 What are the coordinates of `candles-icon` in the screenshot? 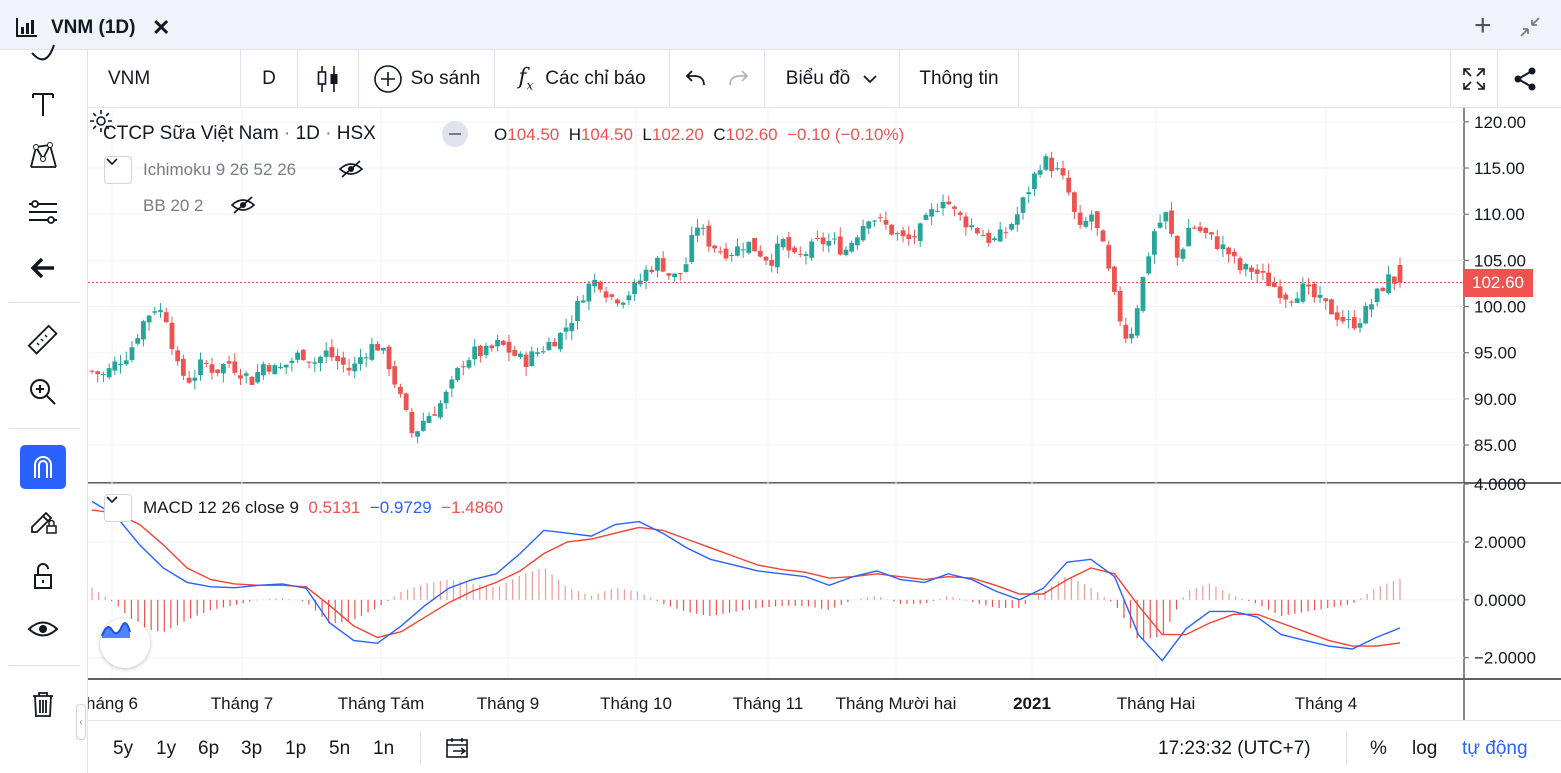 It's located at (327, 78).